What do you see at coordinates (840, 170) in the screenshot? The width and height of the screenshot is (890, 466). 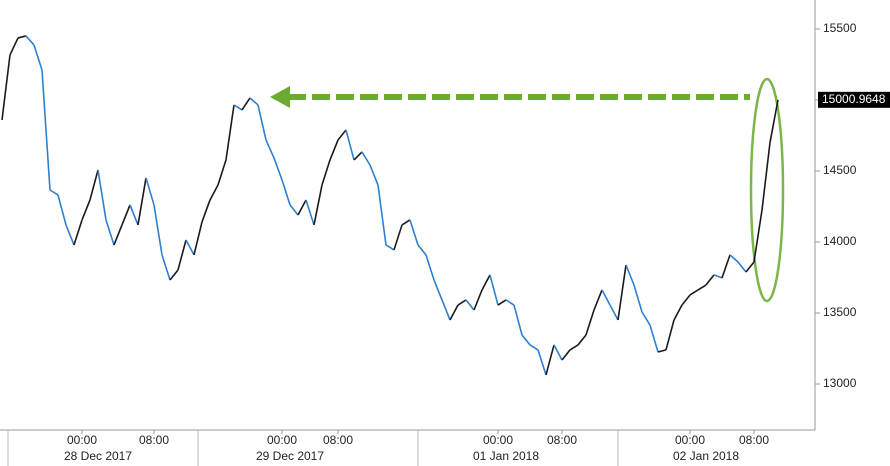 I see `y-tick-label: 14500` at bounding box center [840, 170].